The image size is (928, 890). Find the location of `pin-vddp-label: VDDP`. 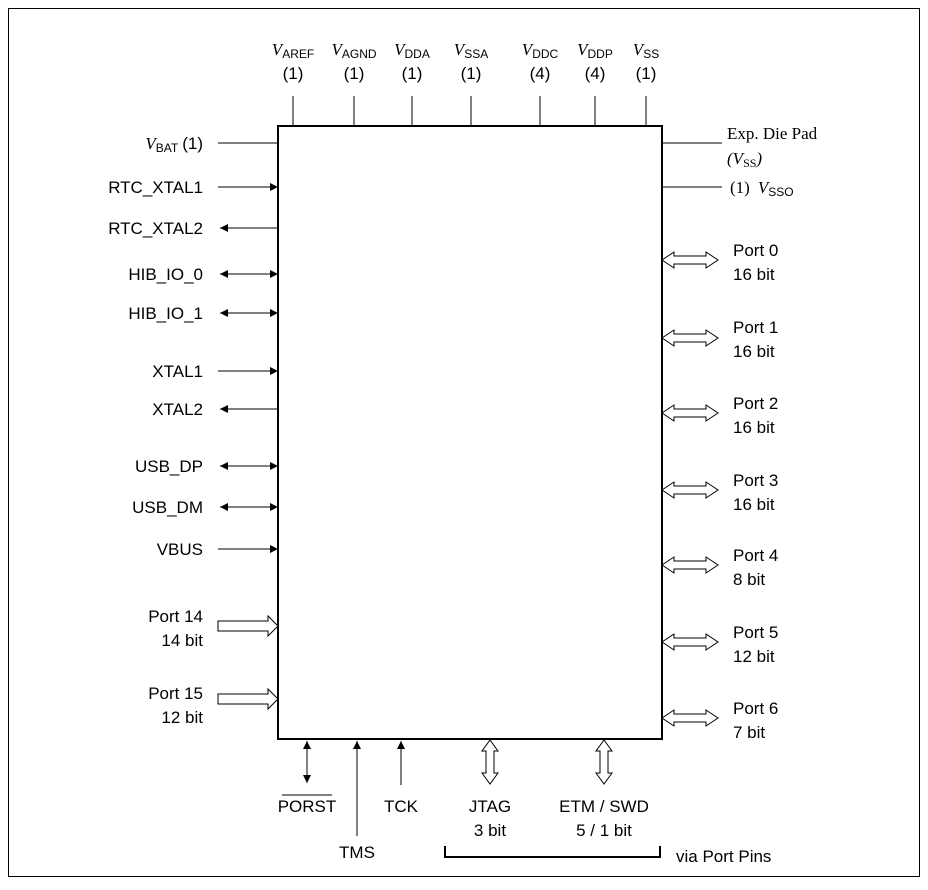

pin-vddp-label: VDDP is located at coordinates (595, 50).